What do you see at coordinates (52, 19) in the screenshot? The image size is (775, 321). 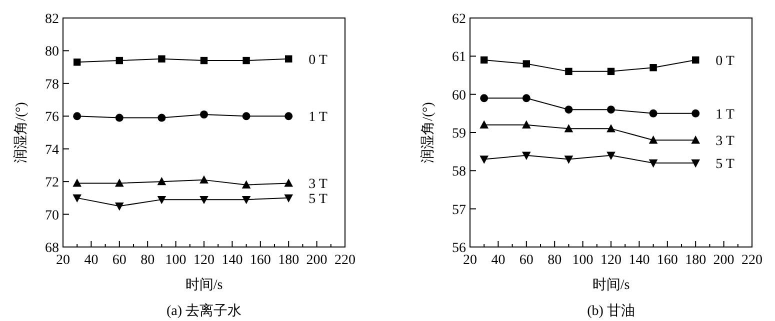 I see `y-tick-label: 82` at bounding box center [52, 19].